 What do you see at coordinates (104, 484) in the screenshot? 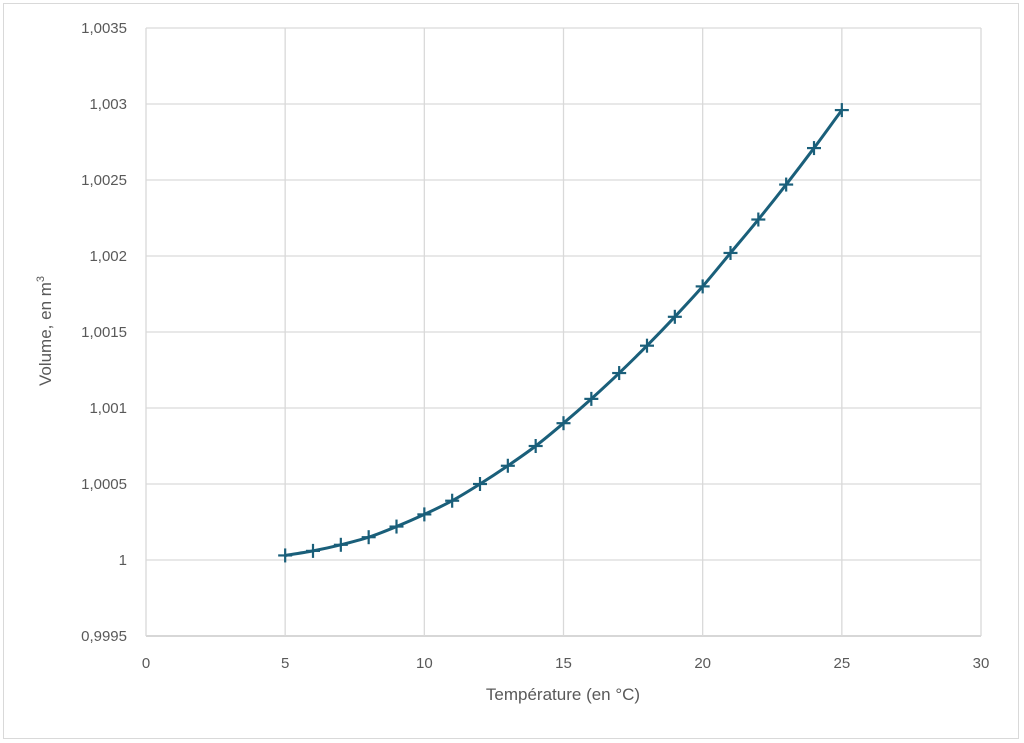
I see `y-tick-label: 1,0005` at bounding box center [104, 484].